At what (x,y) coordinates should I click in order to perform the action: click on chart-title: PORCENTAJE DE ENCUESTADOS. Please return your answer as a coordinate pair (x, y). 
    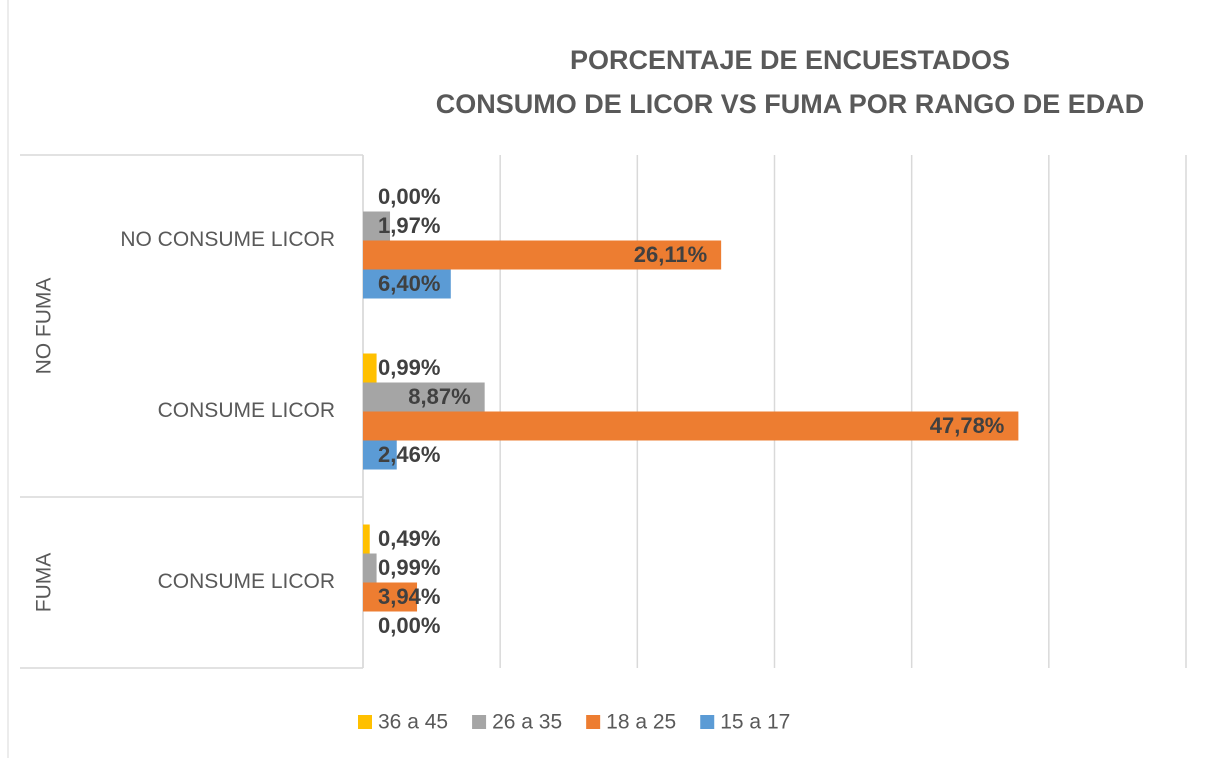
    Looking at the image, I should click on (790, 60).